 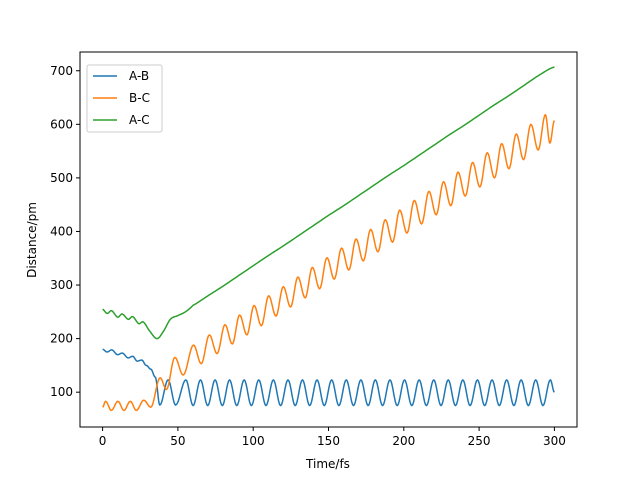 I want to click on x-tick-label: 200, so click(x=403, y=441).